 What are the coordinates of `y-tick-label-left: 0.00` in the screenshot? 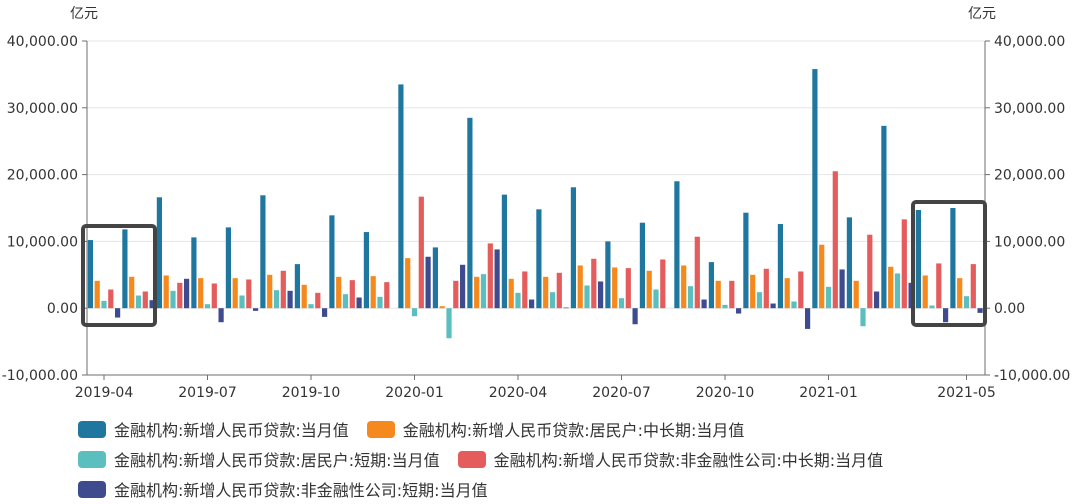 It's located at (62, 309).